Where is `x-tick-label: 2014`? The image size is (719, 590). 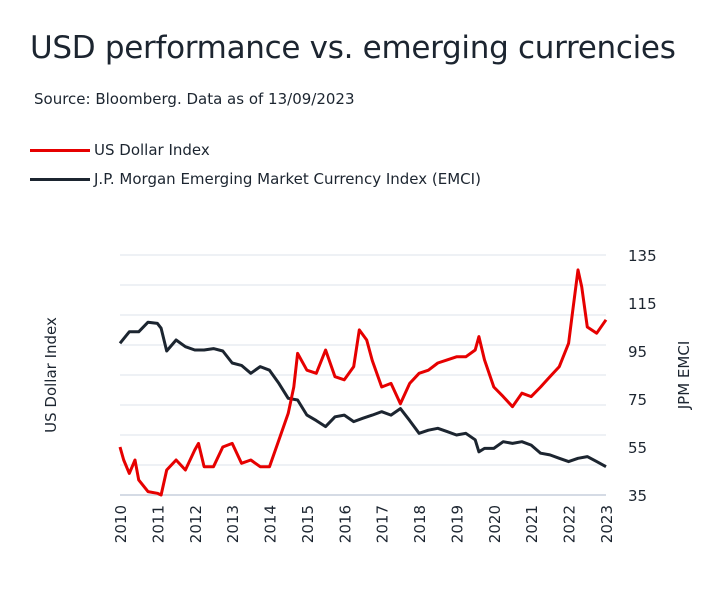
x-tick-label: 2014 is located at coordinates (271, 524).